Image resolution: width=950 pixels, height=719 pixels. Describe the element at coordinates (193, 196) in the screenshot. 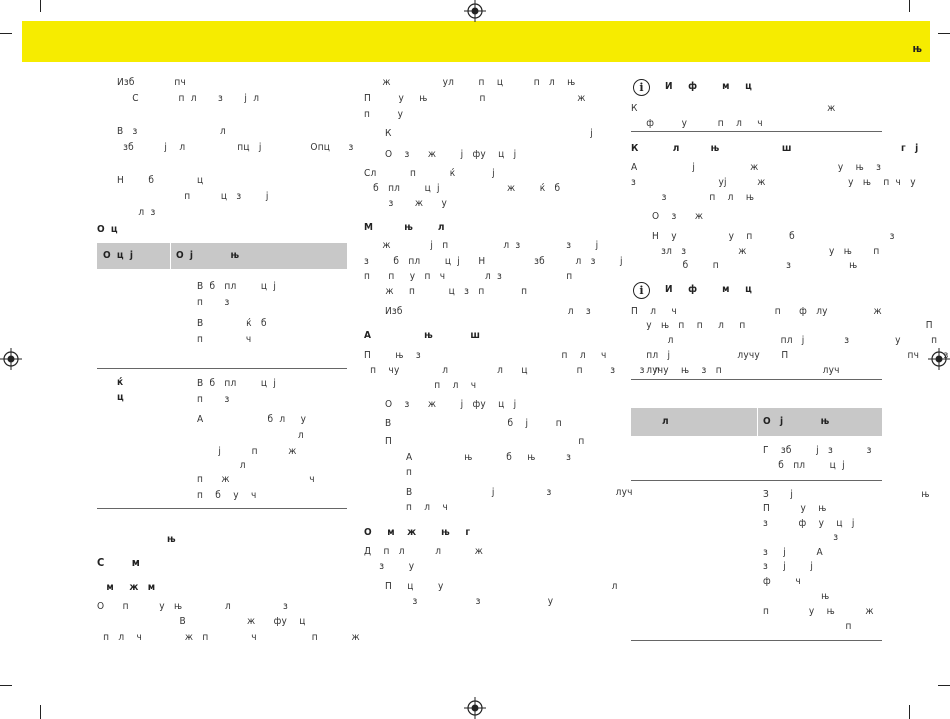

I see `body-text: п ц з ј` at that location.